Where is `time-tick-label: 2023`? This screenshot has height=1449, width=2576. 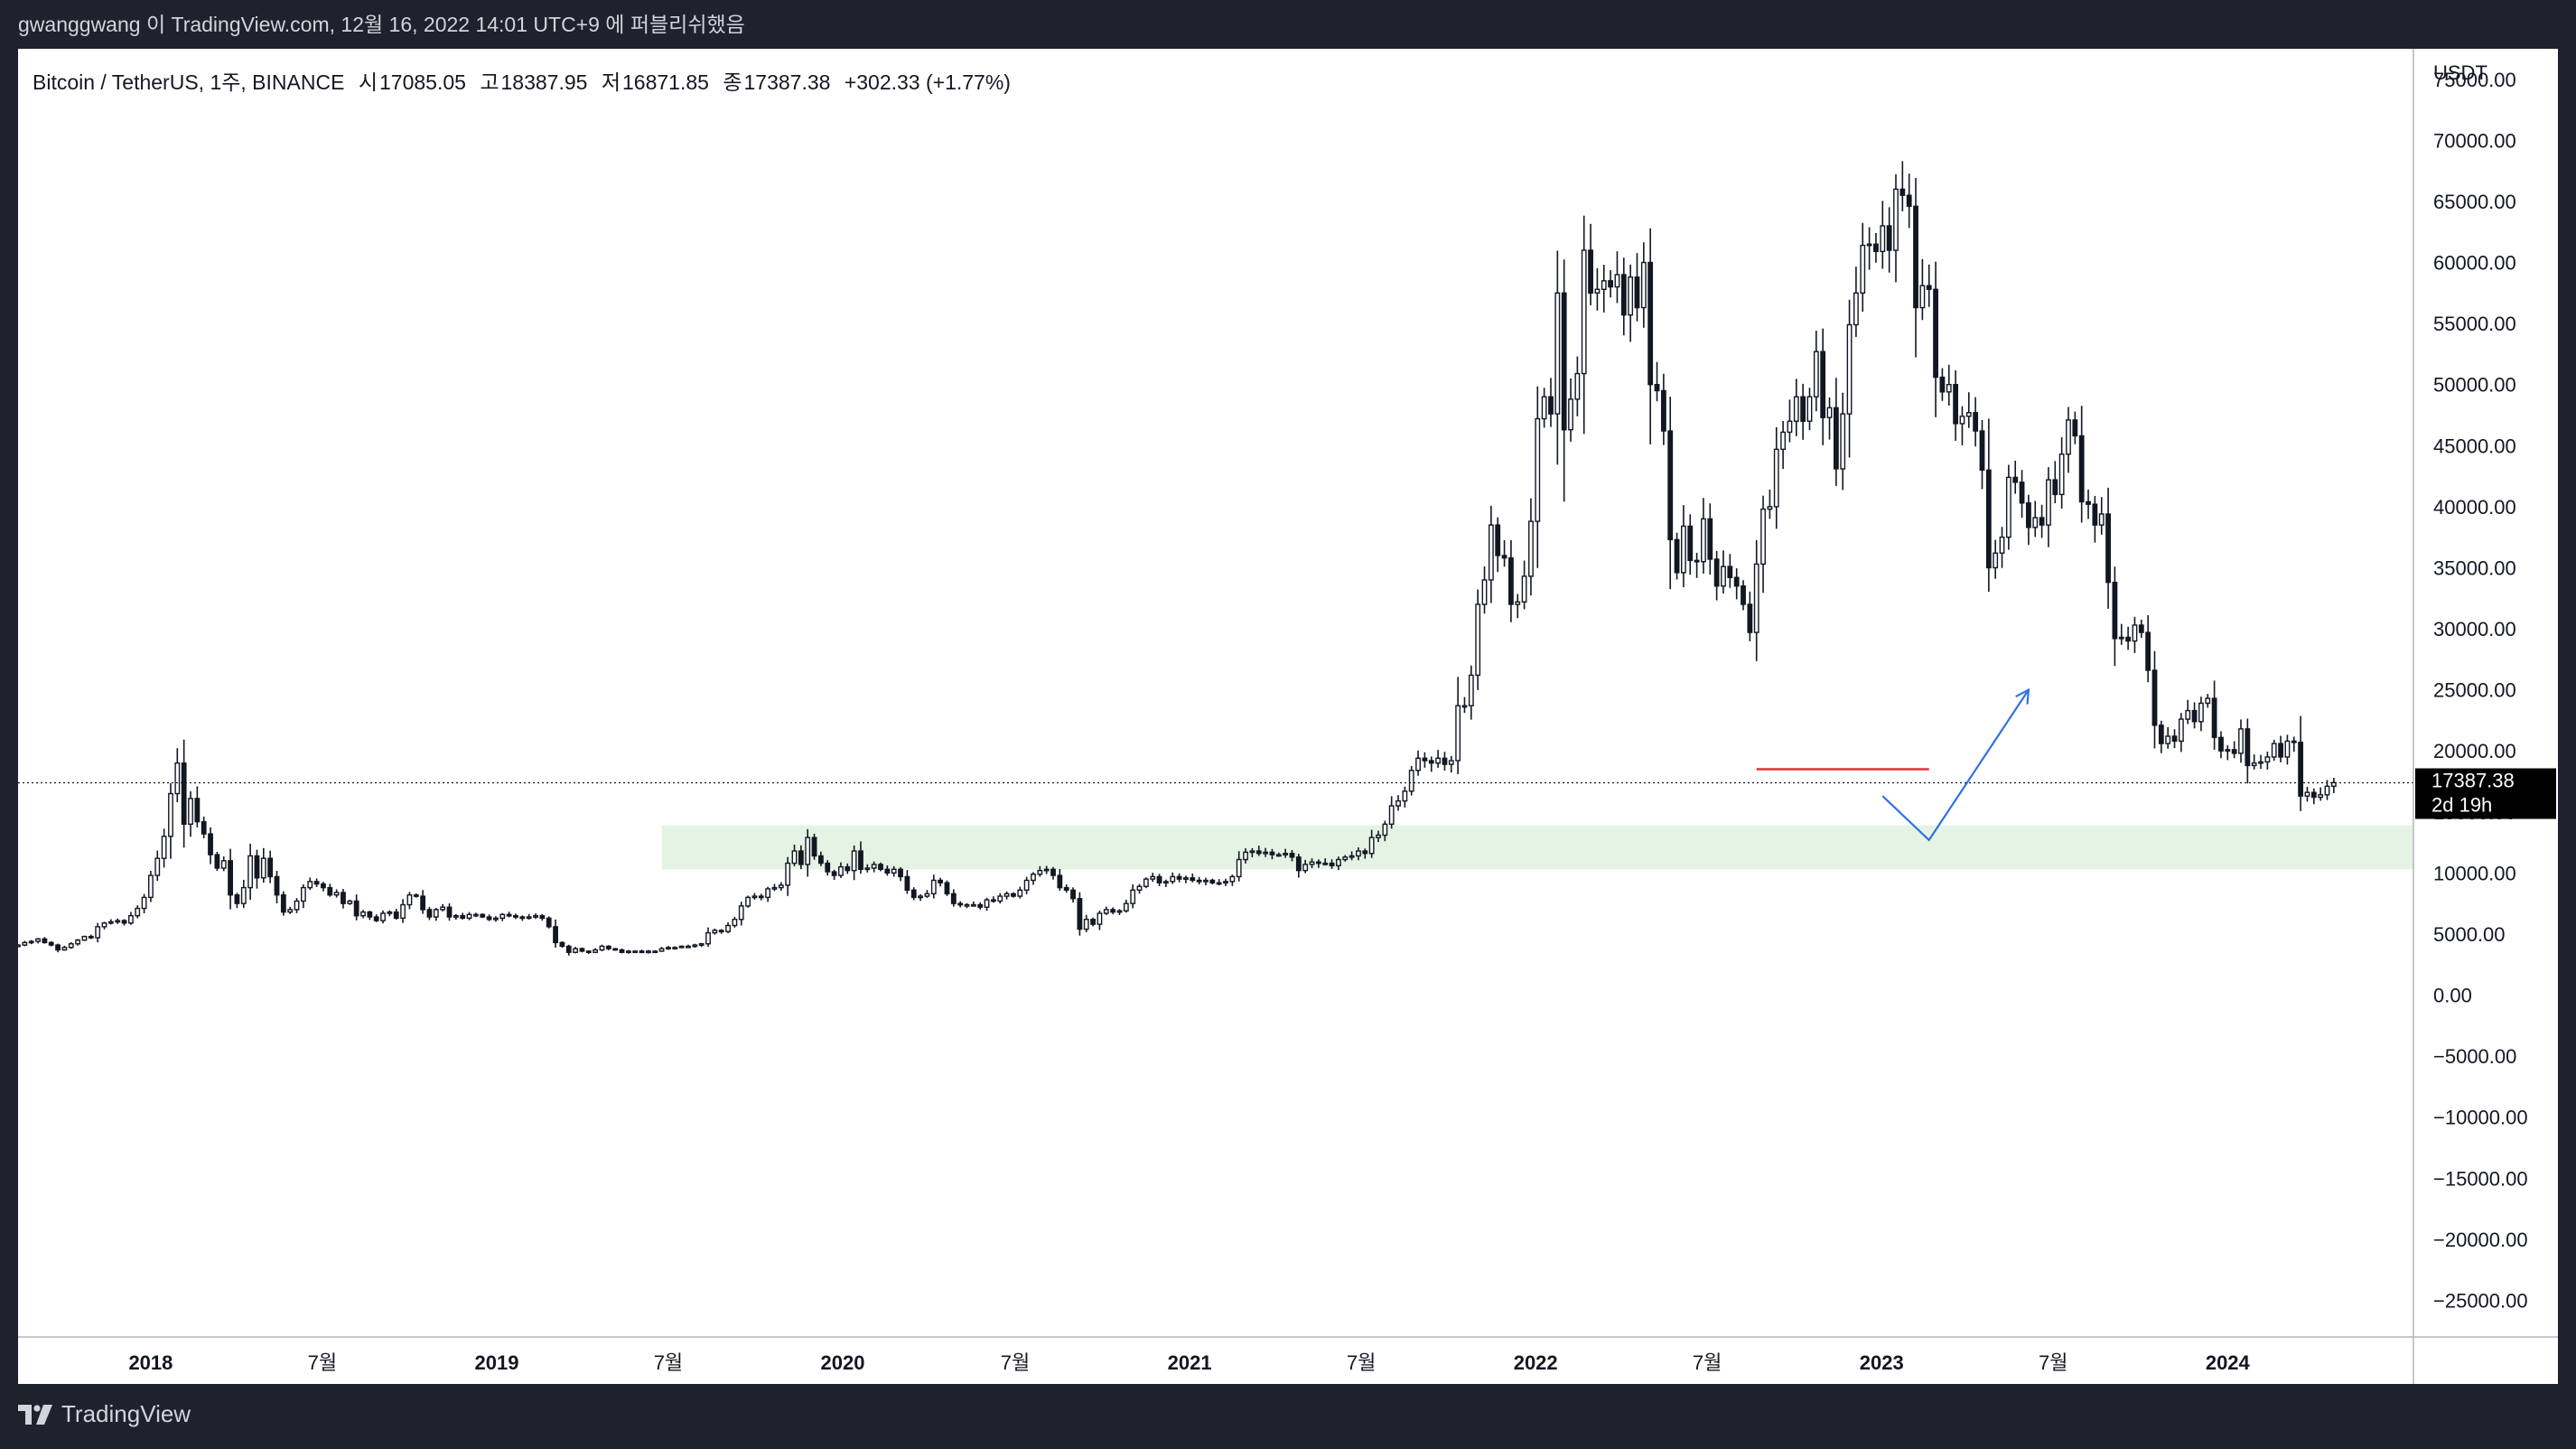
time-tick-label: 2023 is located at coordinates (1882, 1362).